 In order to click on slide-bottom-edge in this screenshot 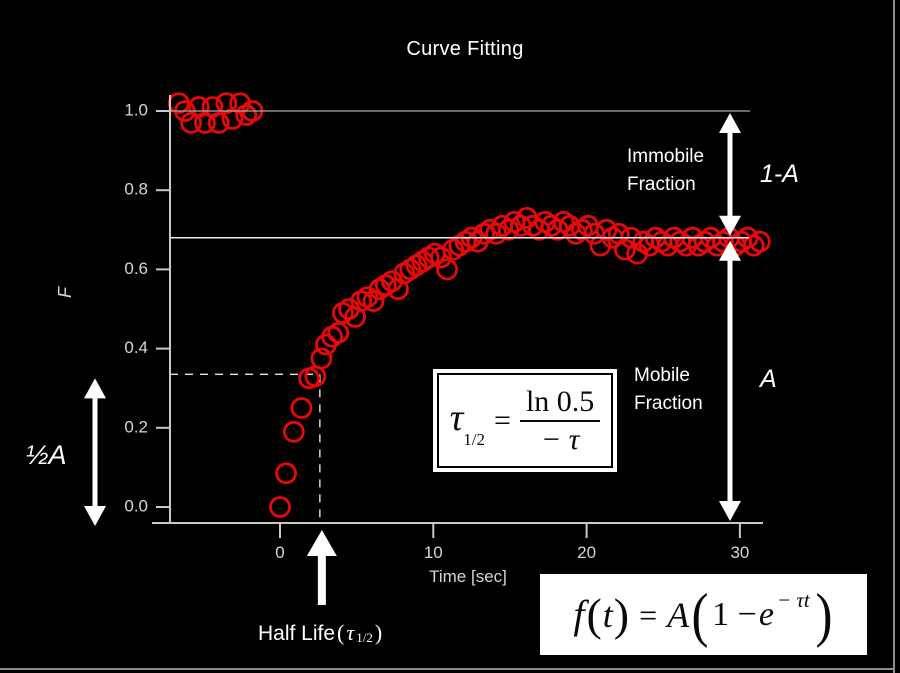, I will do `click(447, 669)`.